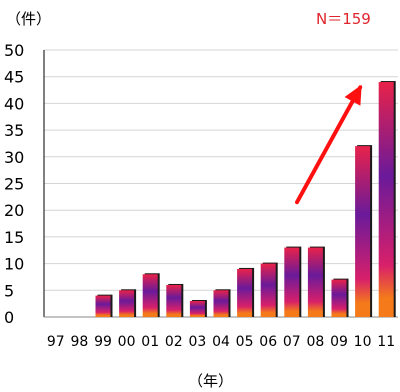 The width and height of the screenshot is (400, 392). I want to click on y-tick-label: 40, so click(14, 103).